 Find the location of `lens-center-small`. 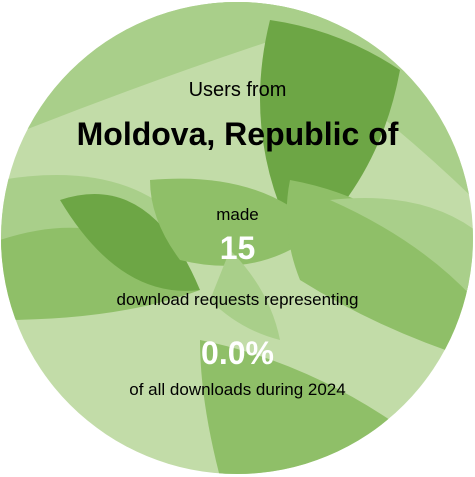

lens-center-small is located at coordinates (245, 295).